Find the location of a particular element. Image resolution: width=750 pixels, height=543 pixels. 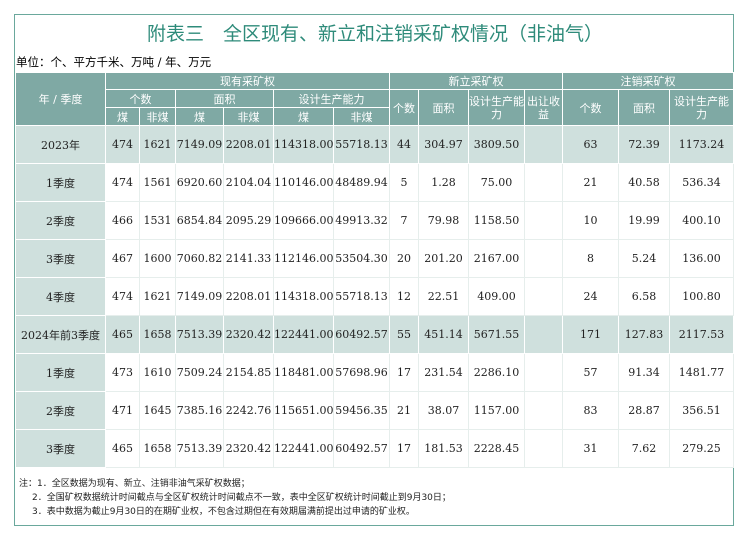

header-cancelled: 注销采矿权 is located at coordinates (648, 81).